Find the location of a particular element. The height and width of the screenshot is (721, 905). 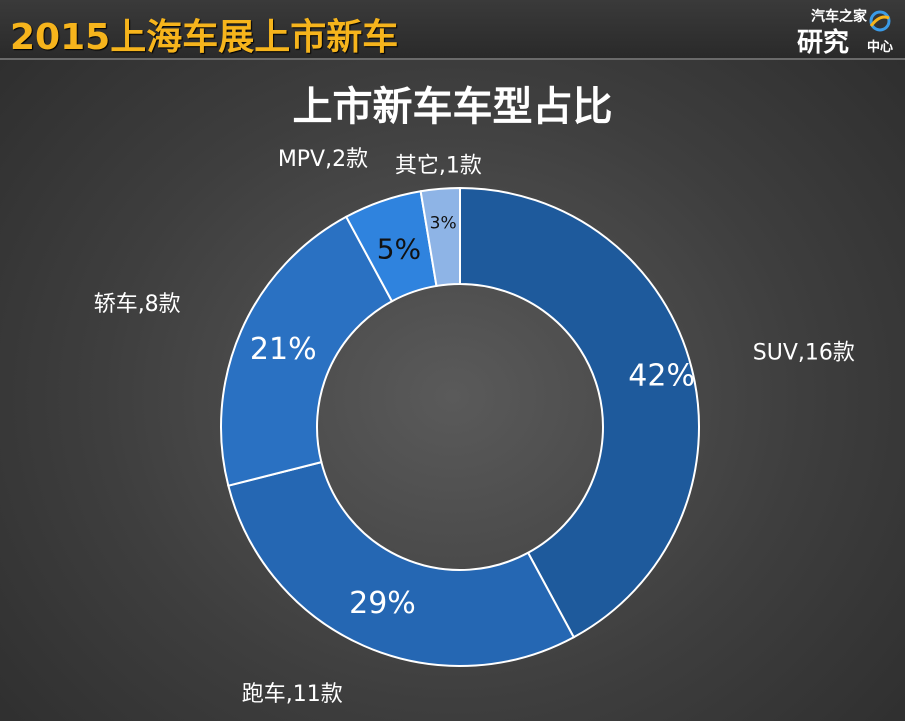

slice-category-label: SUV,16款 is located at coordinates (804, 352).